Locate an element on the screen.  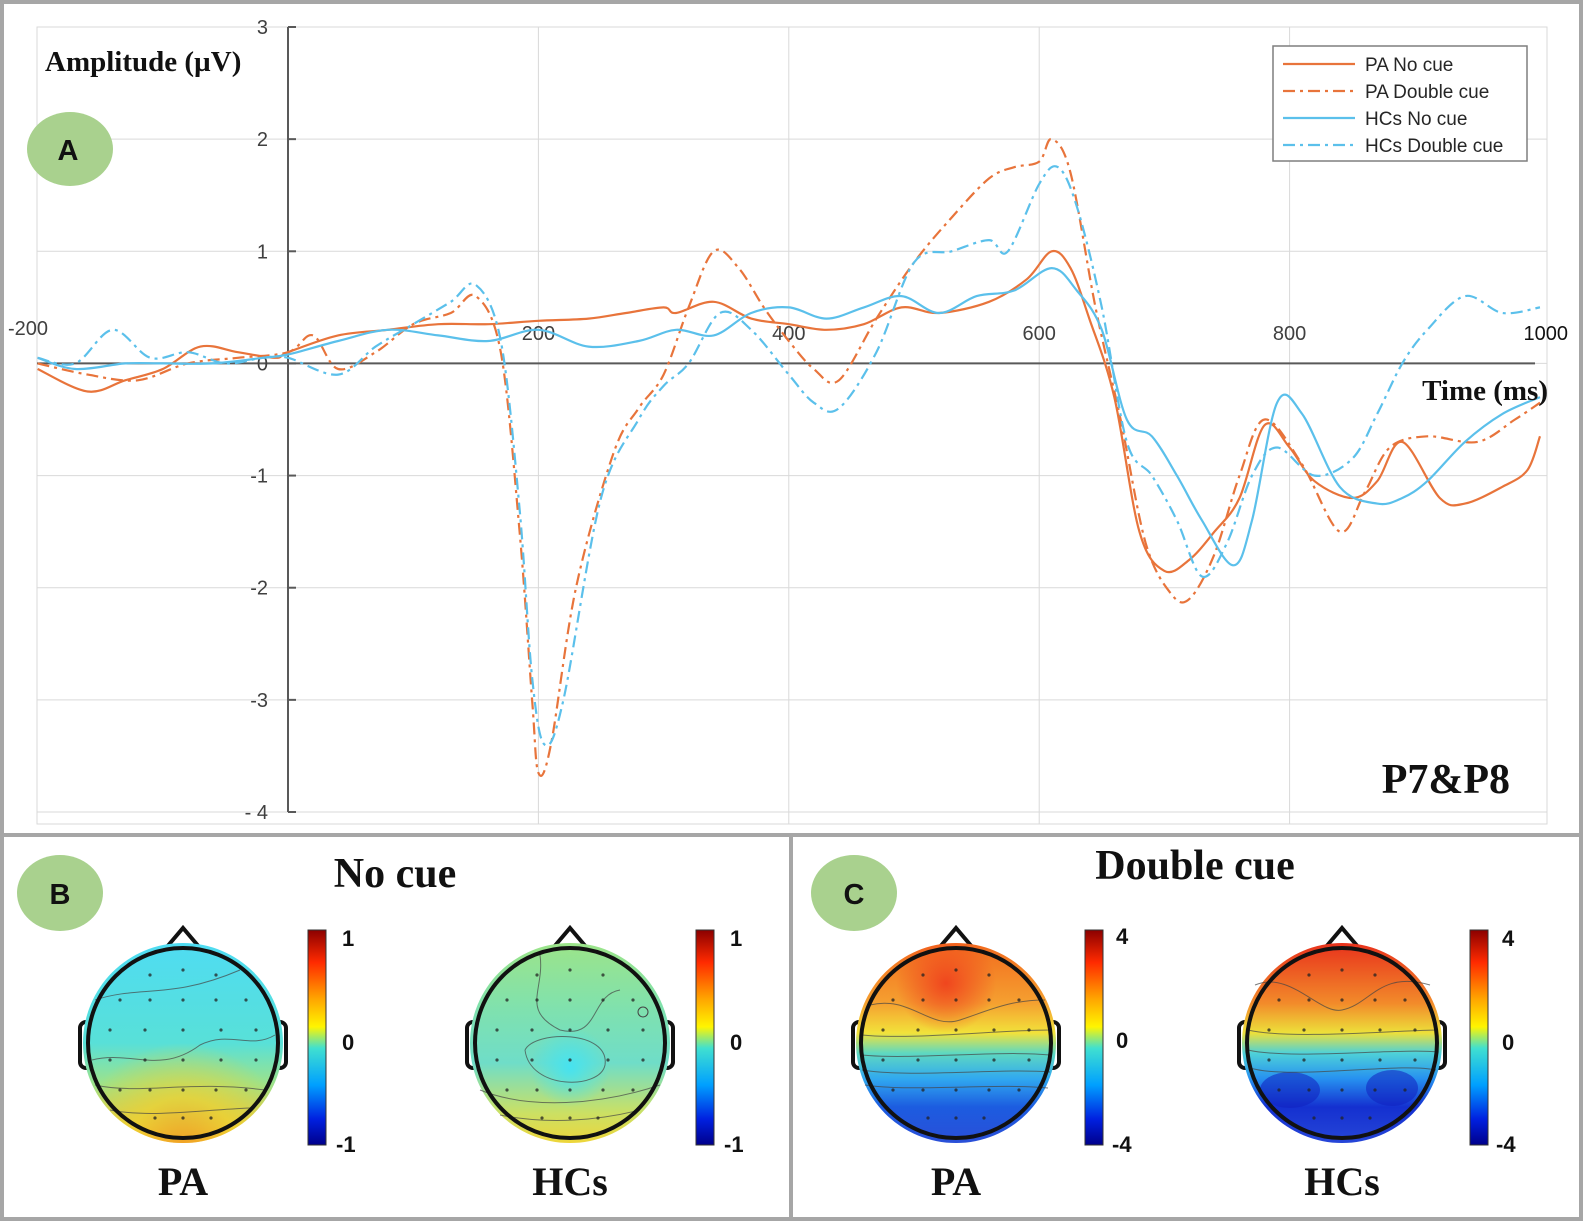
colorbar-b-hcs-top: 1 is located at coordinates (736, 938).